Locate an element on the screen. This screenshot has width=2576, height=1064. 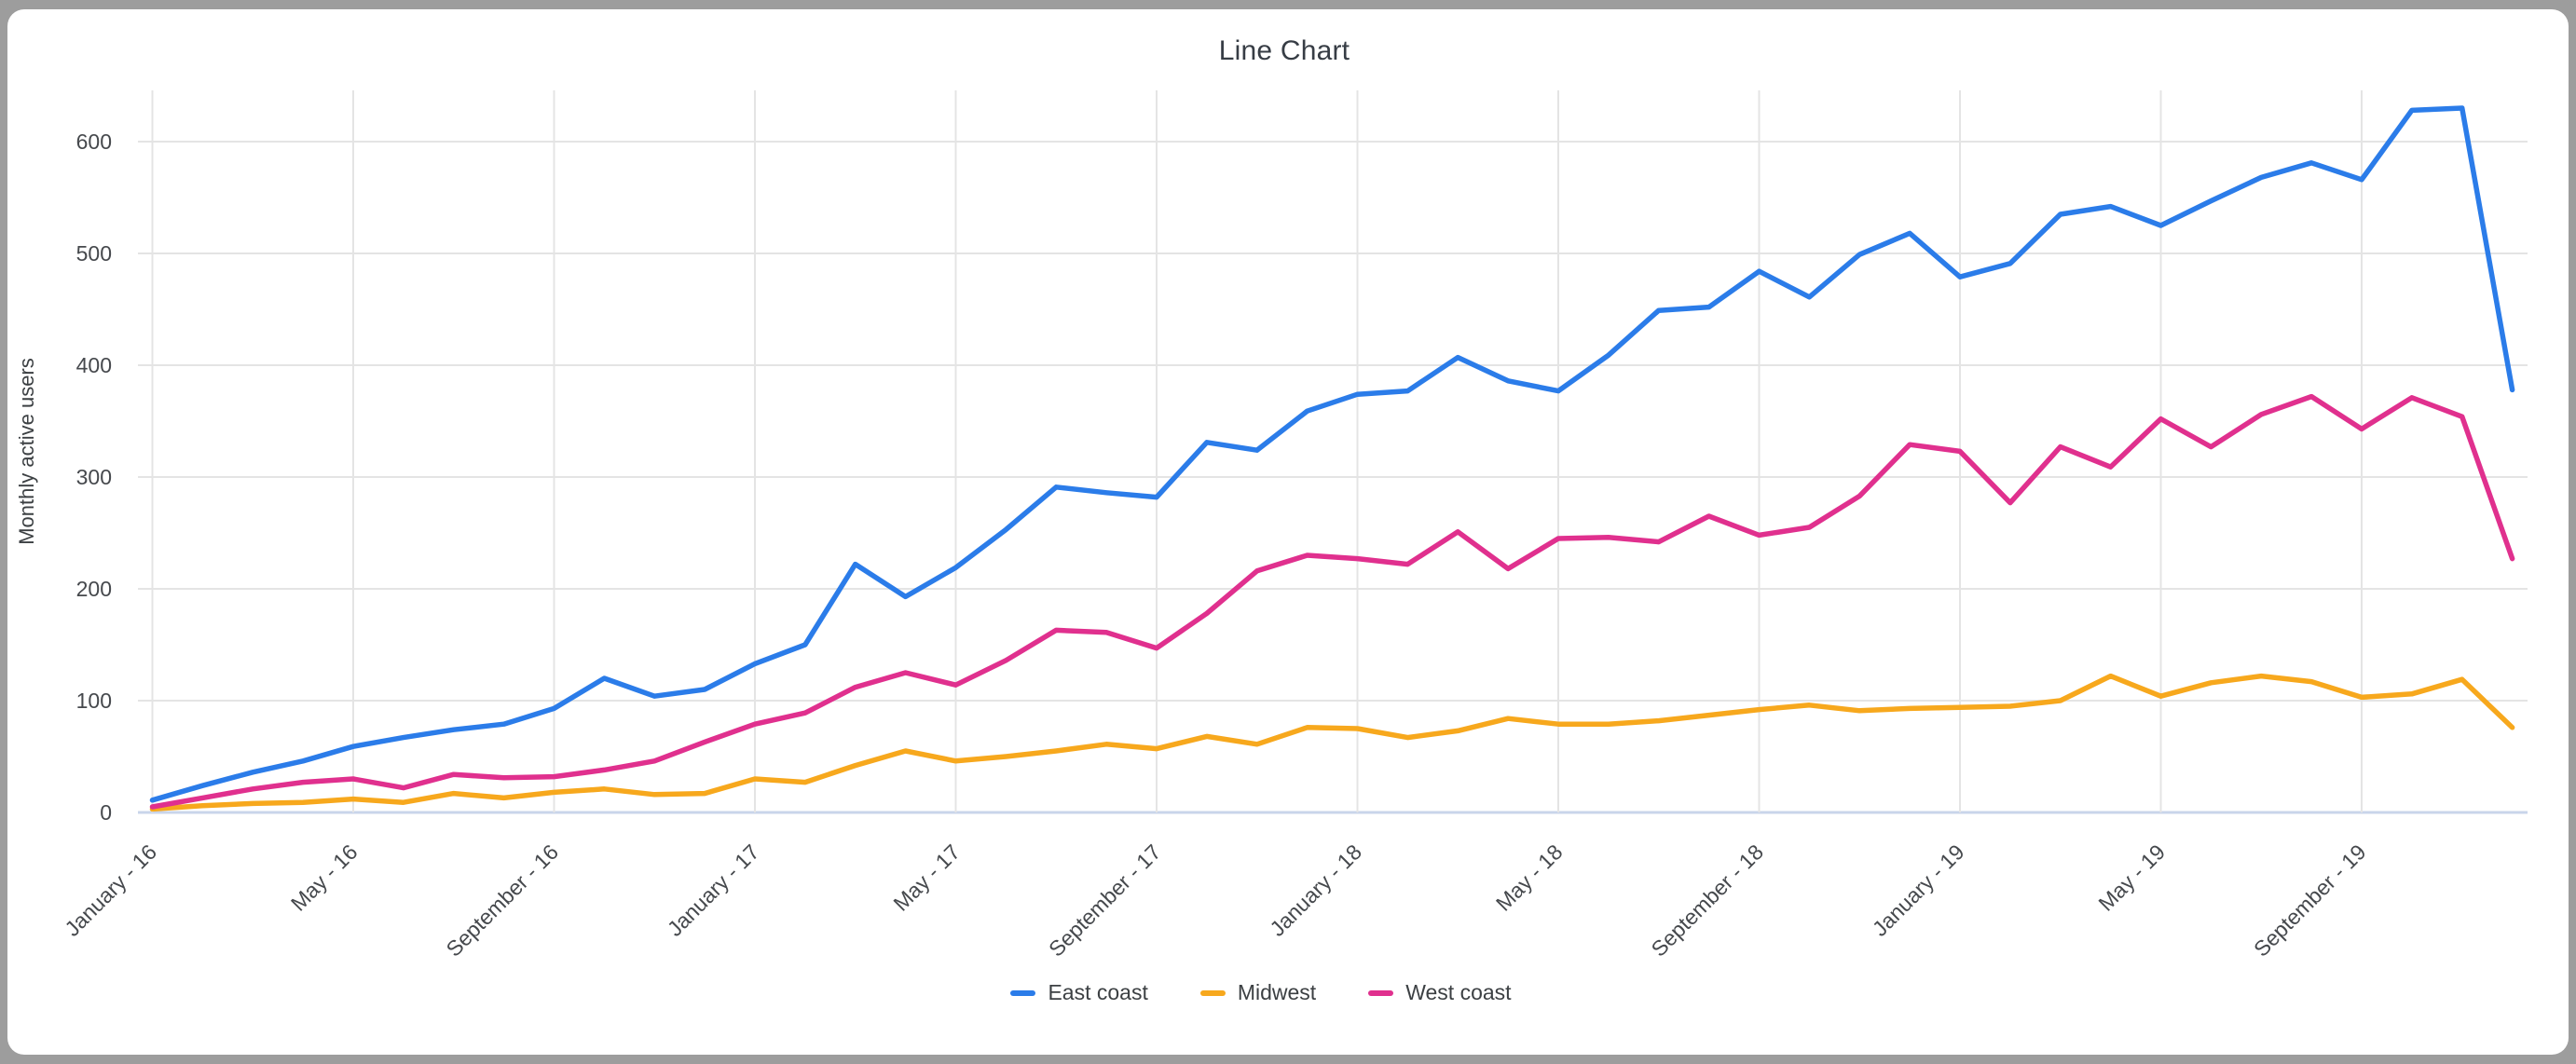
y-axis-title: Monthly active users is located at coordinates (26, 451).